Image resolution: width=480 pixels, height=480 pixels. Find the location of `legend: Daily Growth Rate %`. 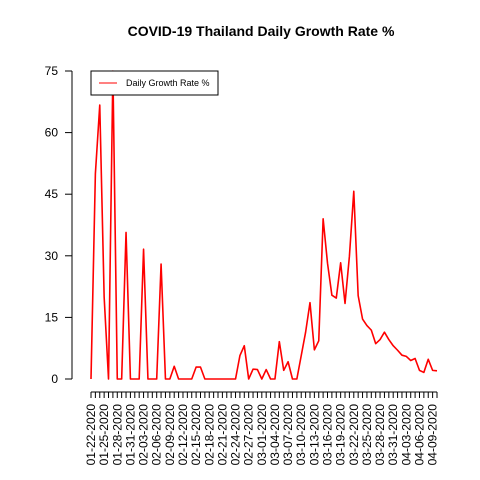

legend: Daily Growth Rate % is located at coordinates (154, 83).